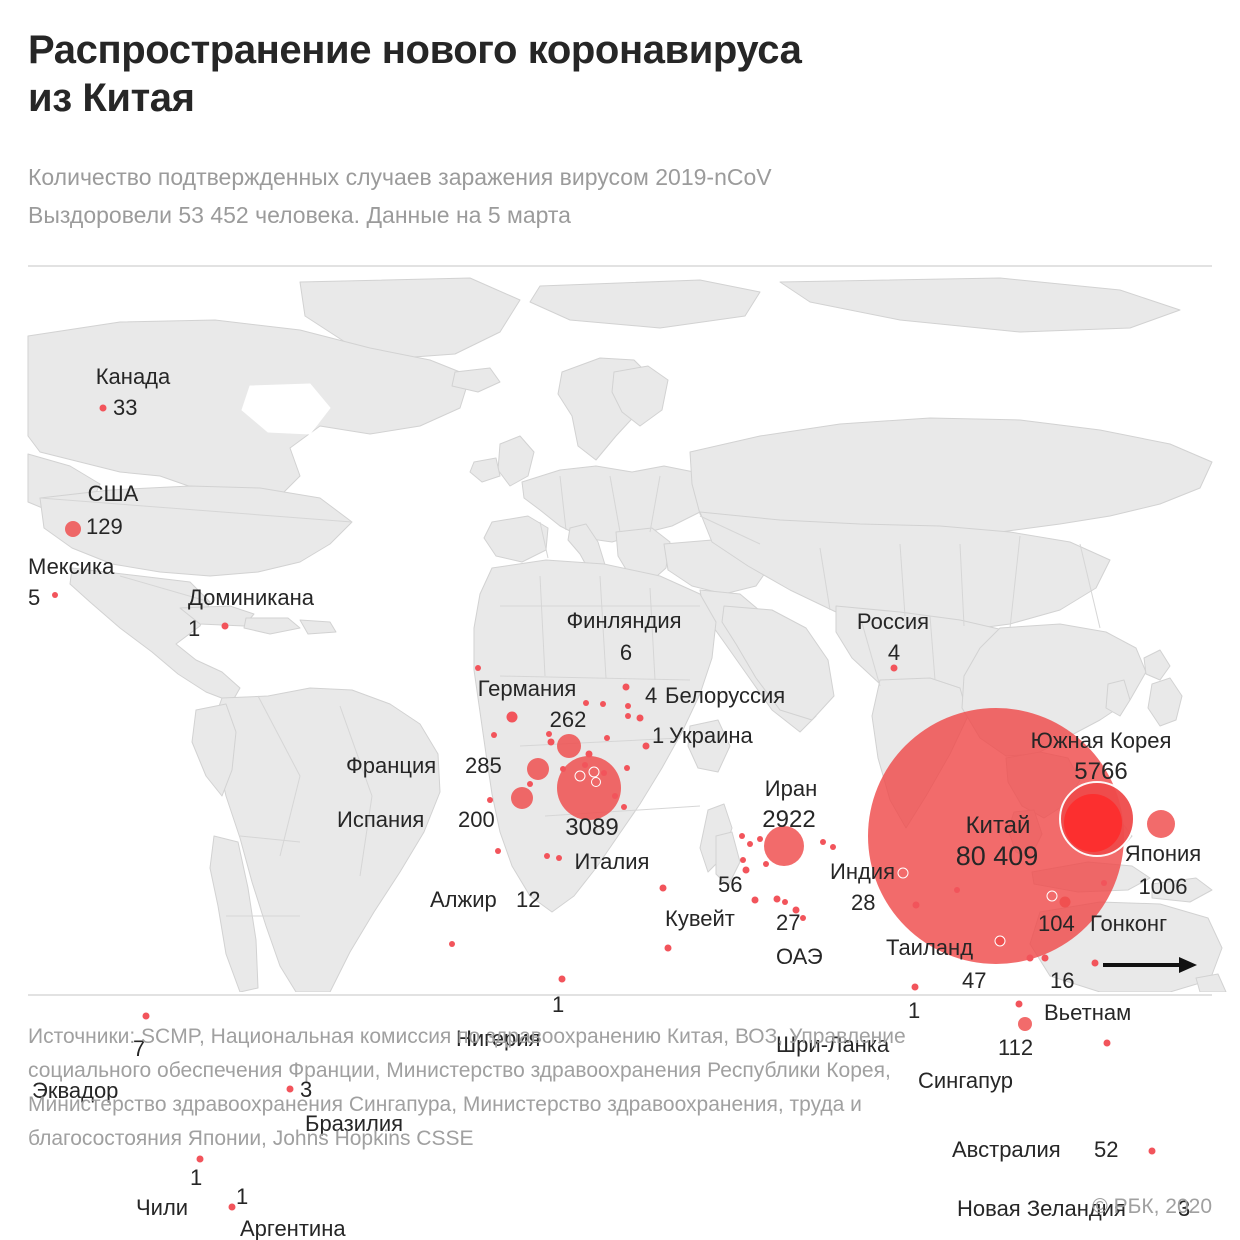 This screenshot has width=1240, height=1240. What do you see at coordinates (522, 798) in the screenshot?
I see `bubble-spain` at bounding box center [522, 798].